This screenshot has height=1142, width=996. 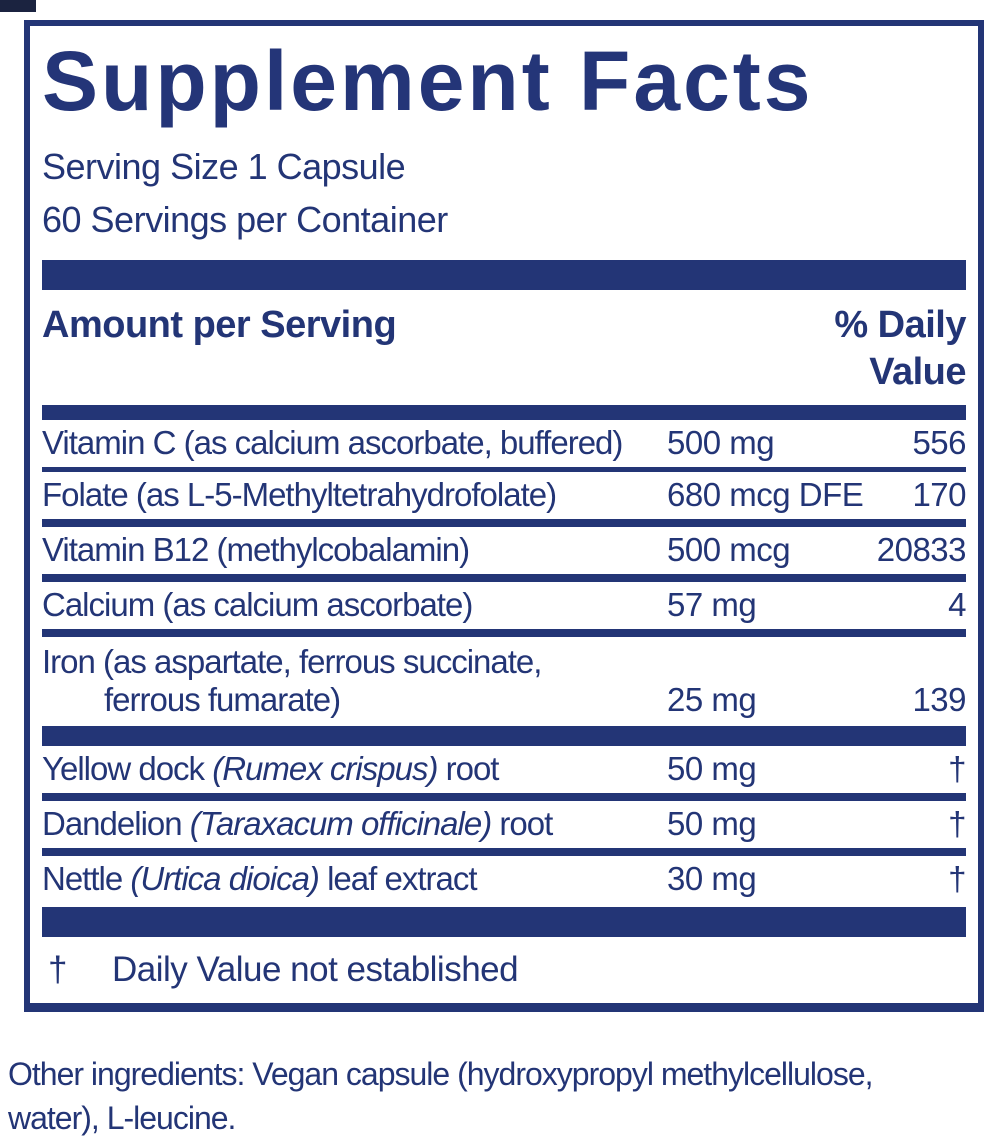 I want to click on nutrient-latin-name: (Urtica dioica), so click(x=225, y=878).